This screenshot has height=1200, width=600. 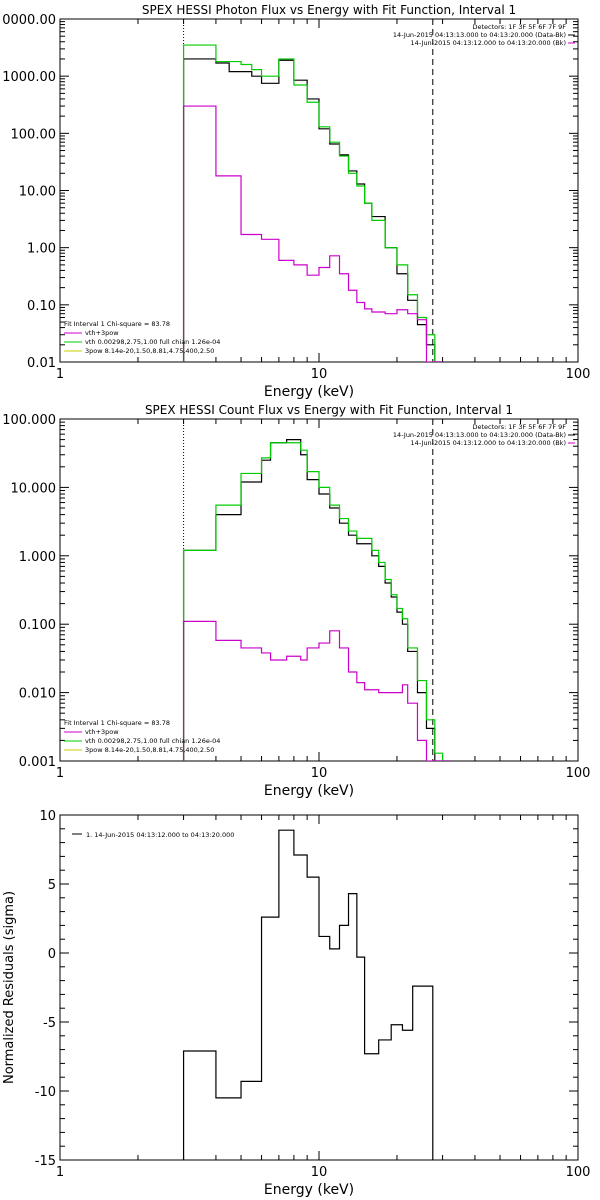 I want to click on y-tick-label: 0.100, so click(x=37, y=625).